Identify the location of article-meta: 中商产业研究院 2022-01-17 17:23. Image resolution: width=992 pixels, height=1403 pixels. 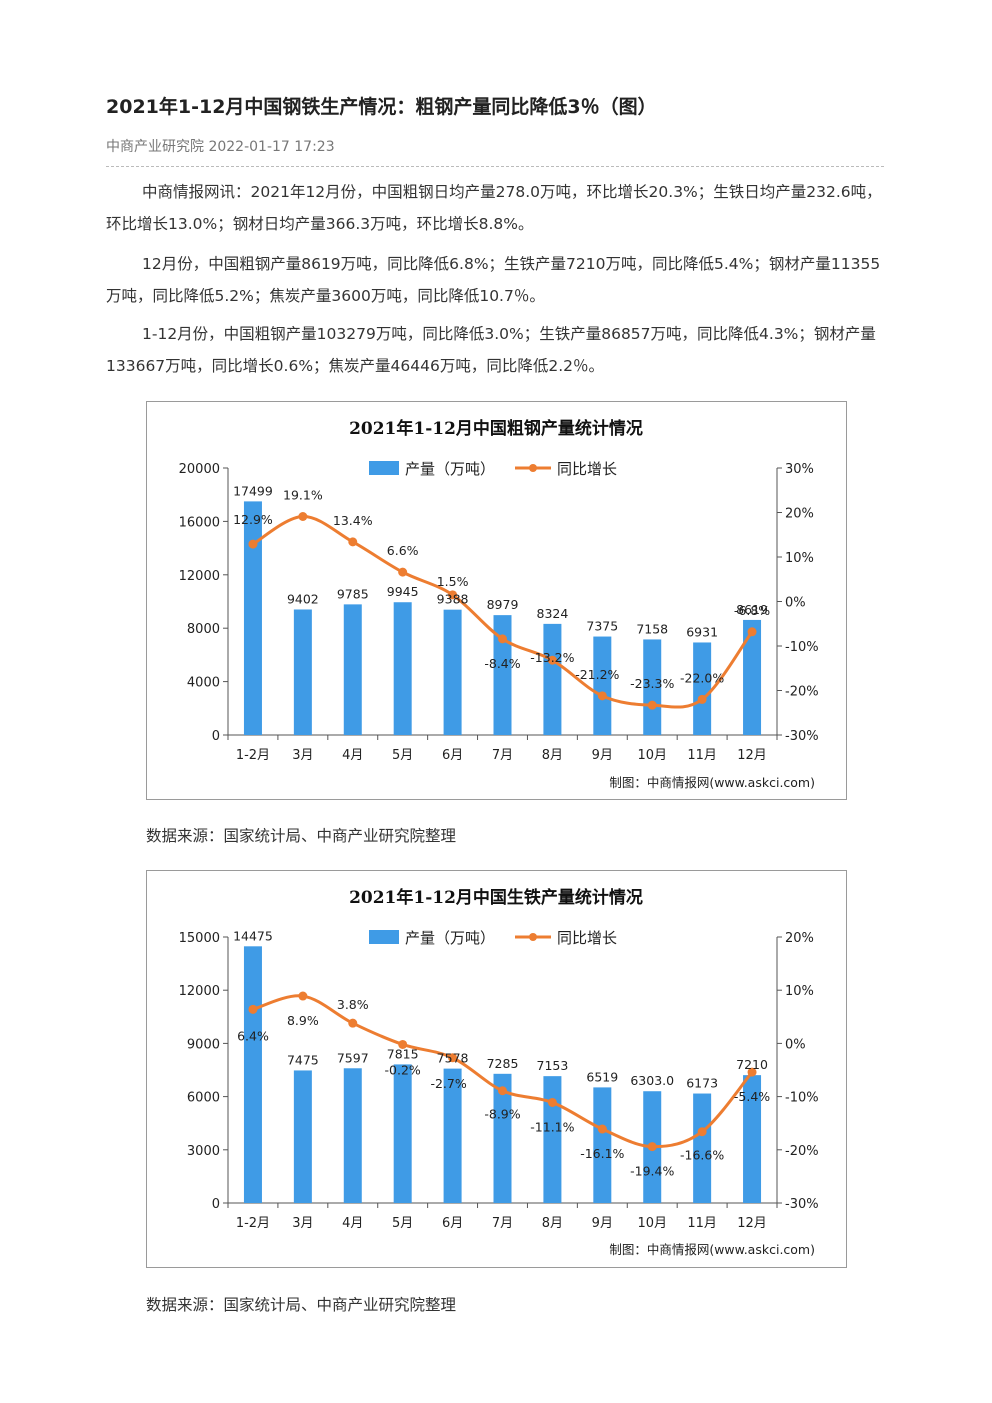
(220, 147).